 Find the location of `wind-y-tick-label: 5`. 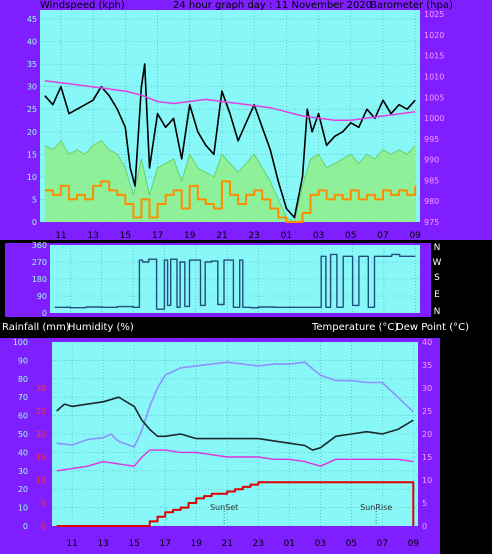

wind-y-tick-label: 5 is located at coordinates (34, 199).